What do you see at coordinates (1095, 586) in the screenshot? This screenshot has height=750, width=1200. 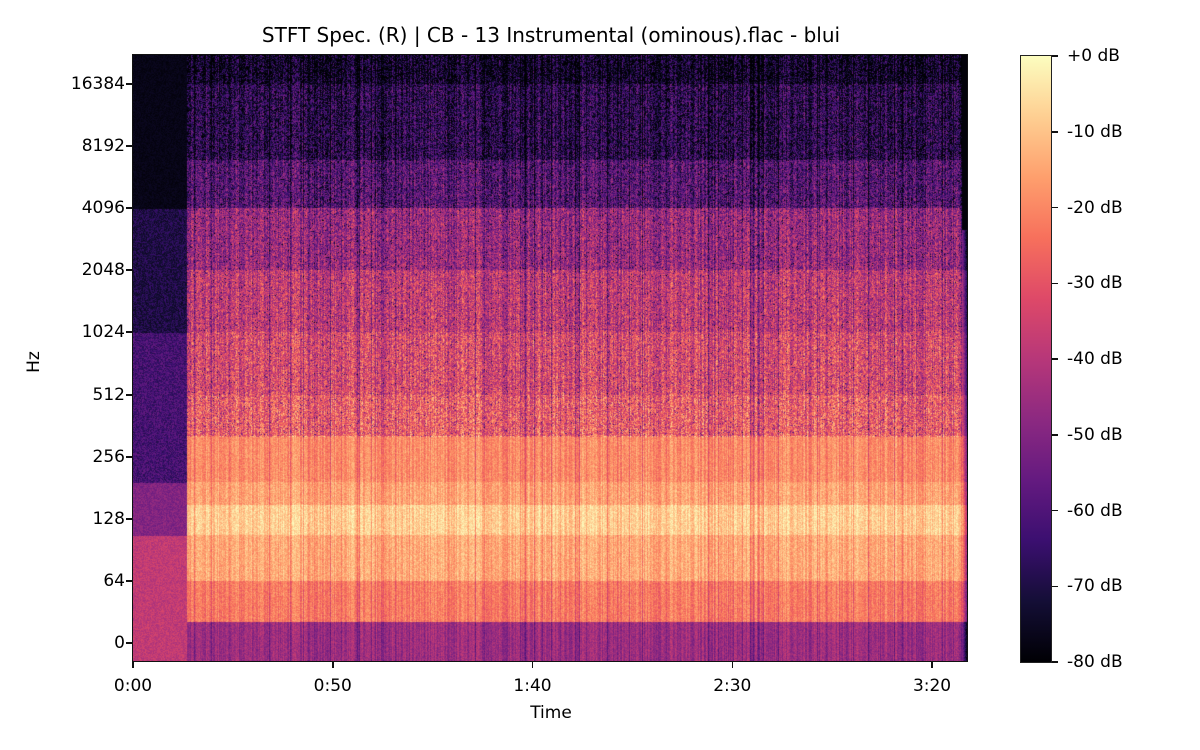 I see `colorbar-tick-label: -70 dB` at bounding box center [1095, 586].